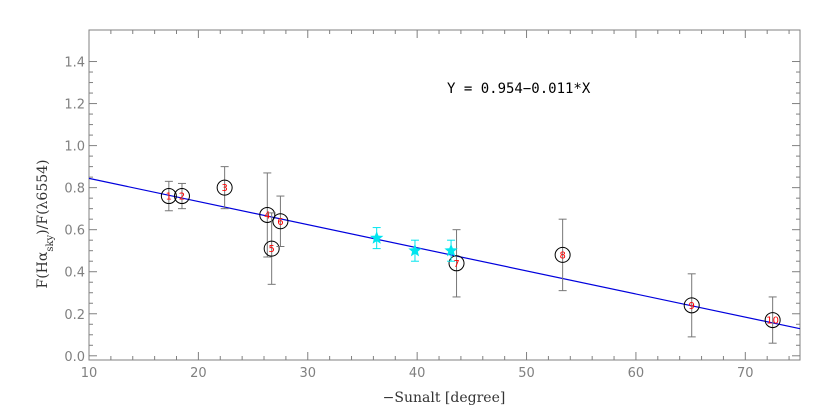 This screenshot has width=830, height=415. What do you see at coordinates (74, 189) in the screenshot?
I see `y-tick-label: 0.8` at bounding box center [74, 189].